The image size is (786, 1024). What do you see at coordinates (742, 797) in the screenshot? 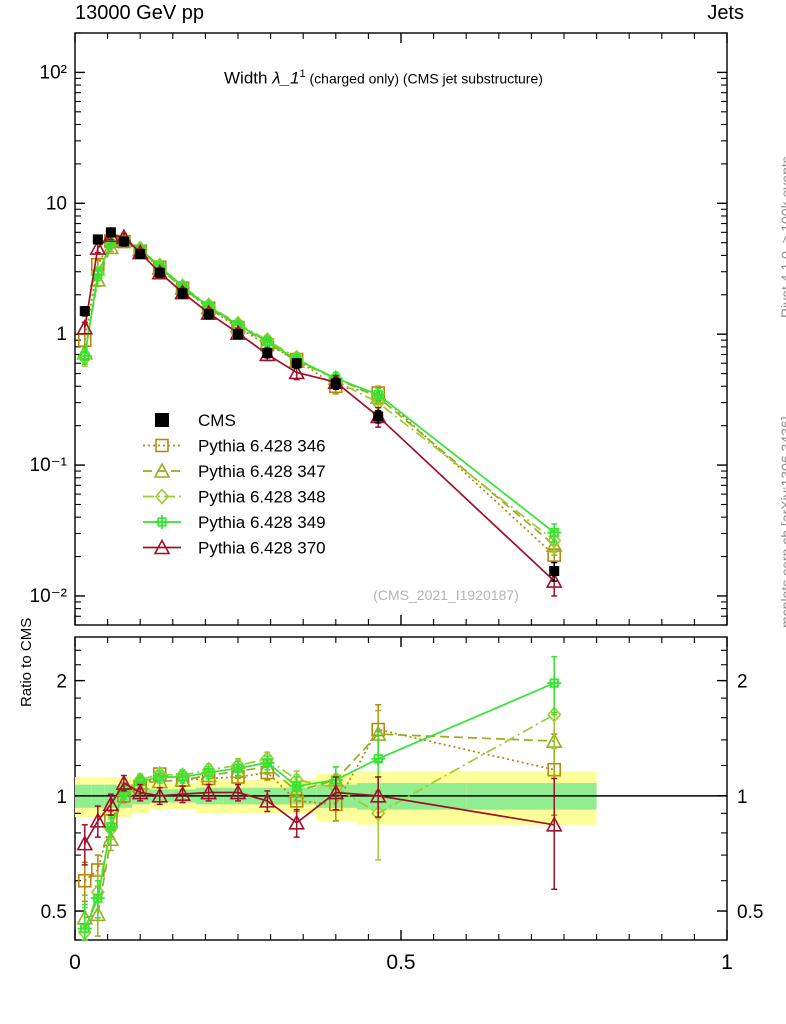
I see `ratio-y-tick-label-right: 1` at bounding box center [742, 797].